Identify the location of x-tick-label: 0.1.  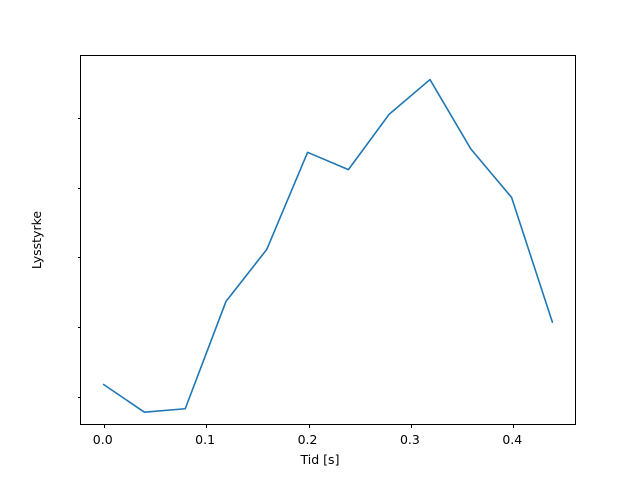
(205, 439).